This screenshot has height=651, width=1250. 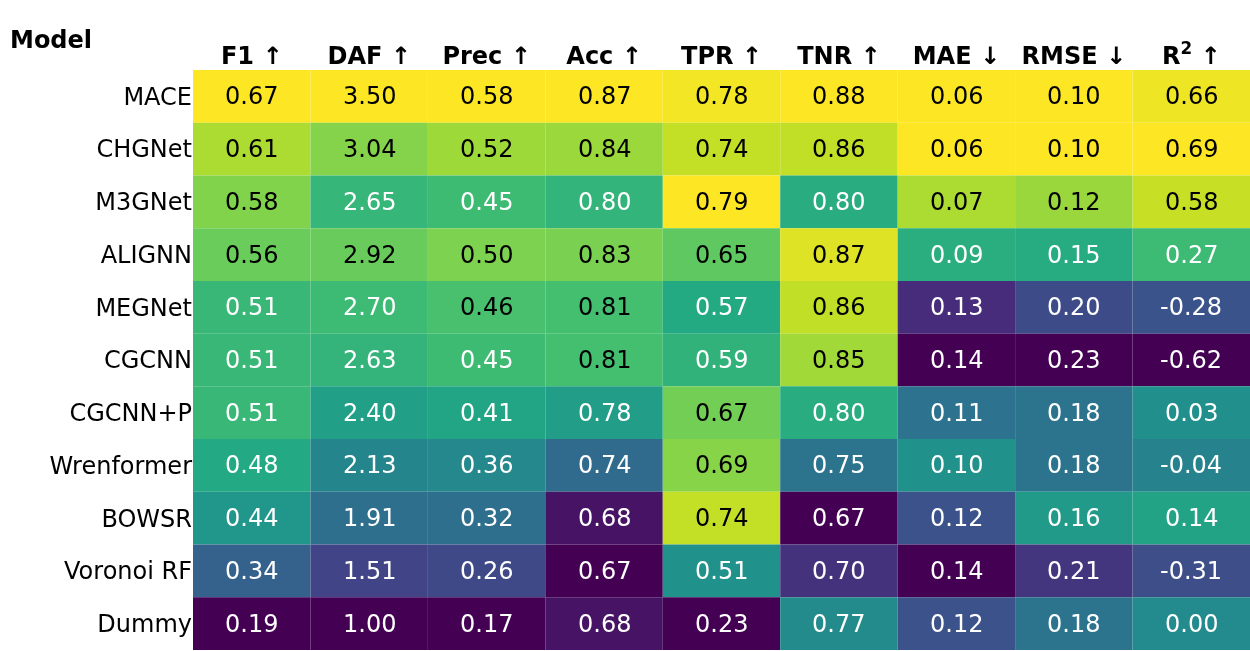 I want to click on data-label: 0.70, so click(x=839, y=571).